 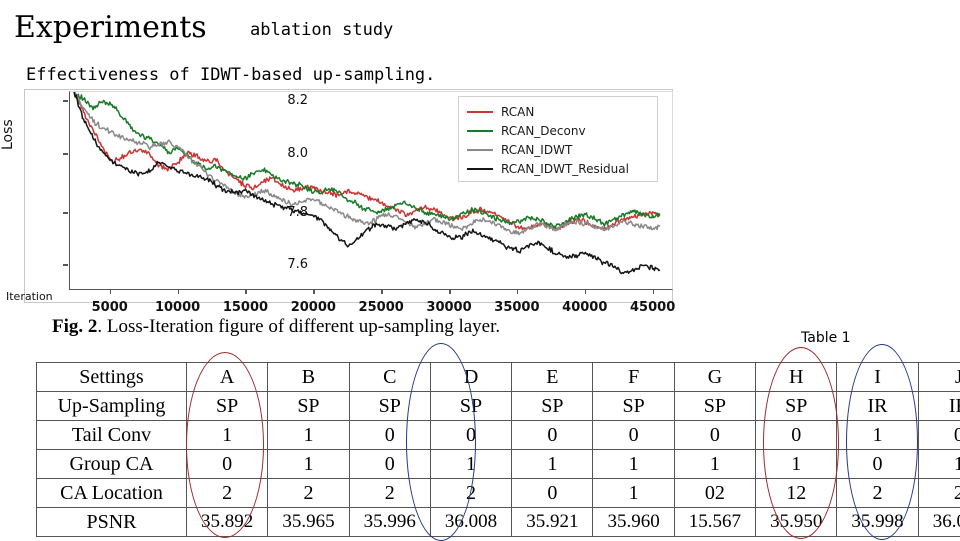 What do you see at coordinates (297, 212) in the screenshot?
I see `y-tick-label: 7.8` at bounding box center [297, 212].